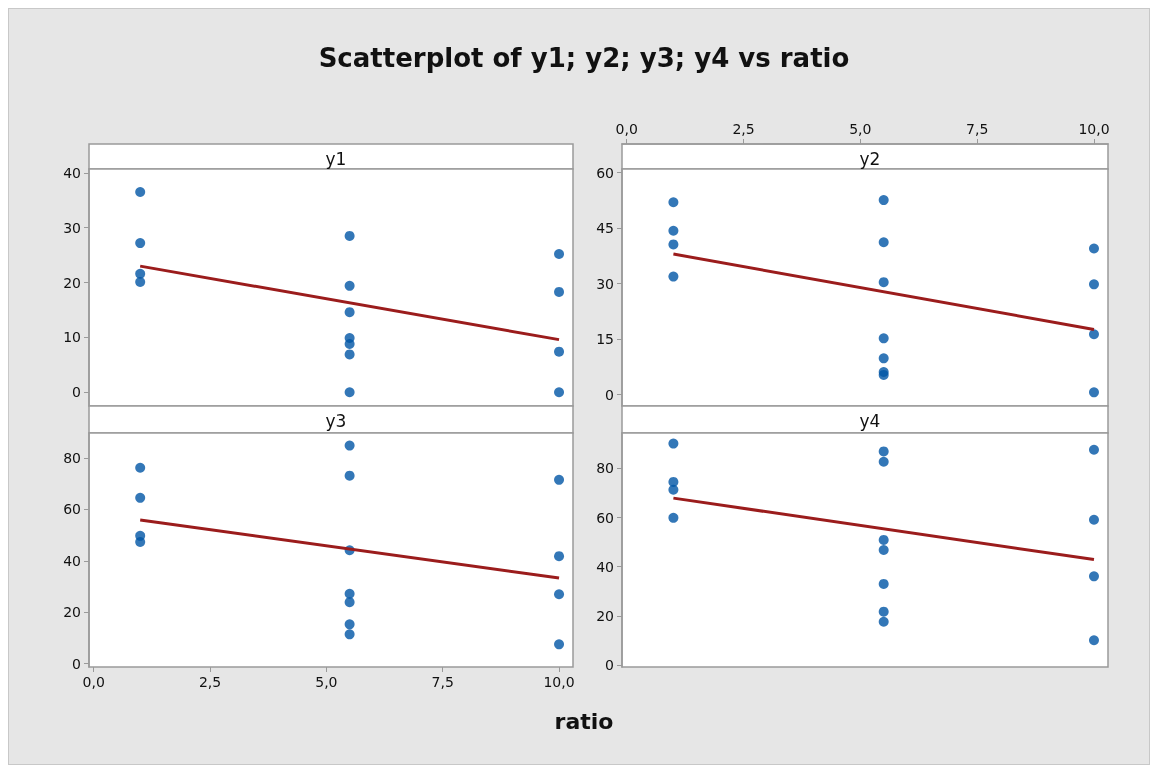 Image resolution: width=1155 pixels, height=769 pixels. Describe the element at coordinates (336, 420) in the screenshot. I see `chart-title: y3` at that location.